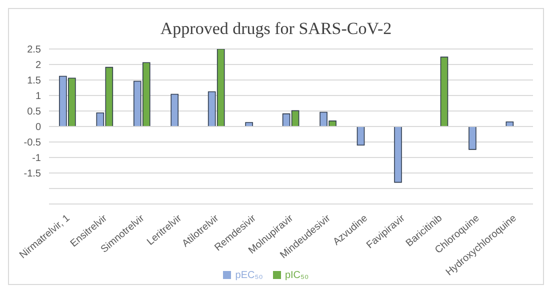 Image resolution: width=550 pixels, height=291 pixels. Describe the element at coordinates (249, 275) in the screenshot. I see `legend-label: pEC₅₀` at that location.